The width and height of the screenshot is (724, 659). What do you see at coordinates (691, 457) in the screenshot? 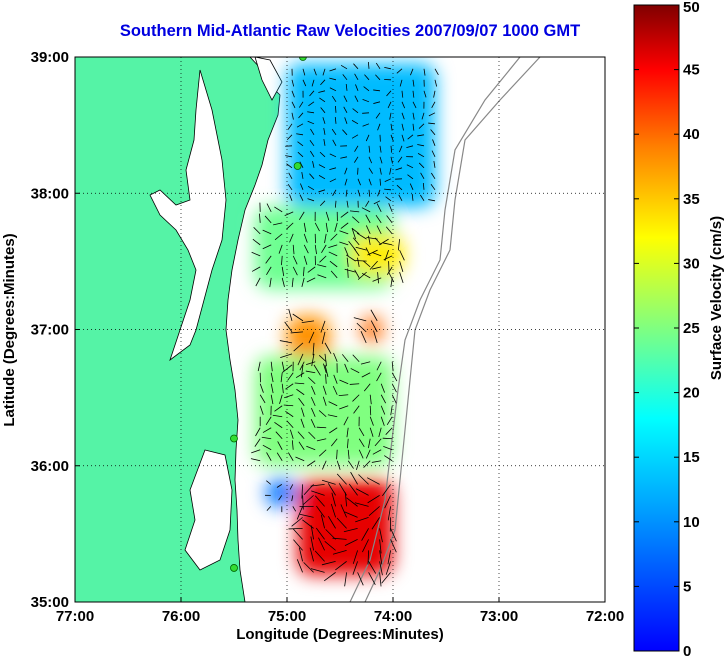
I see `colorbar-tick-label: 15` at bounding box center [691, 457].